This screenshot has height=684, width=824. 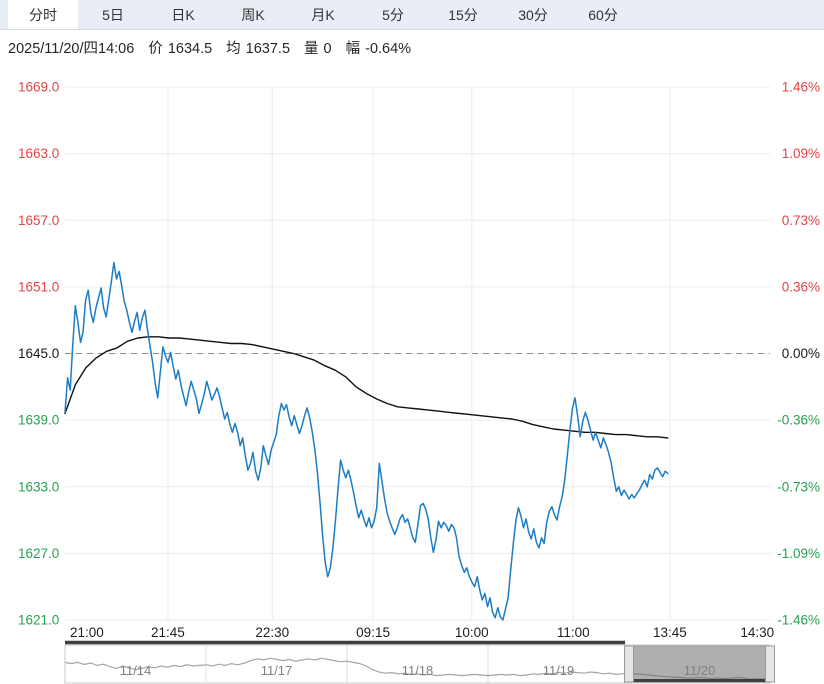 What do you see at coordinates (603, 15) in the screenshot?
I see `tab-60分: 60分` at bounding box center [603, 15].